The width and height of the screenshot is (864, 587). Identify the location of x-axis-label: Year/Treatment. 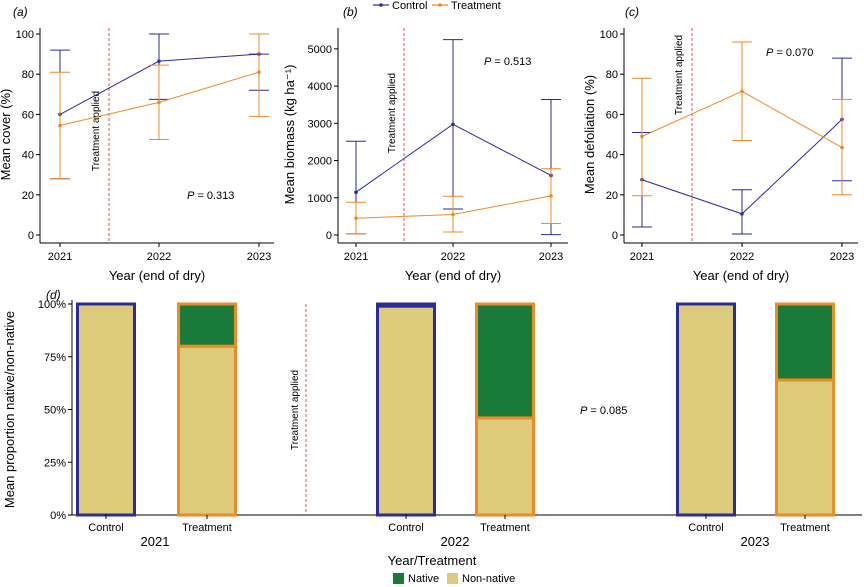
(432, 560).